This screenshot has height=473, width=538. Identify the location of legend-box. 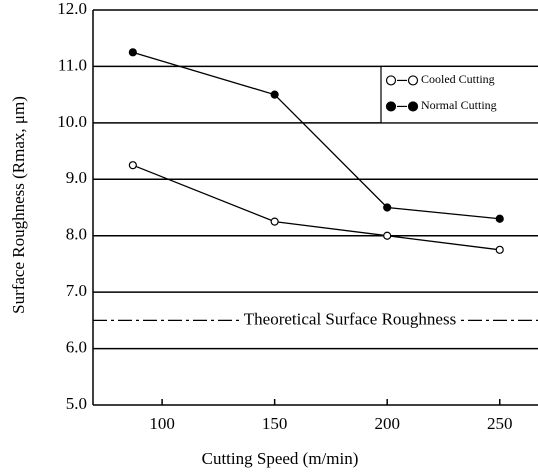
(459, 94).